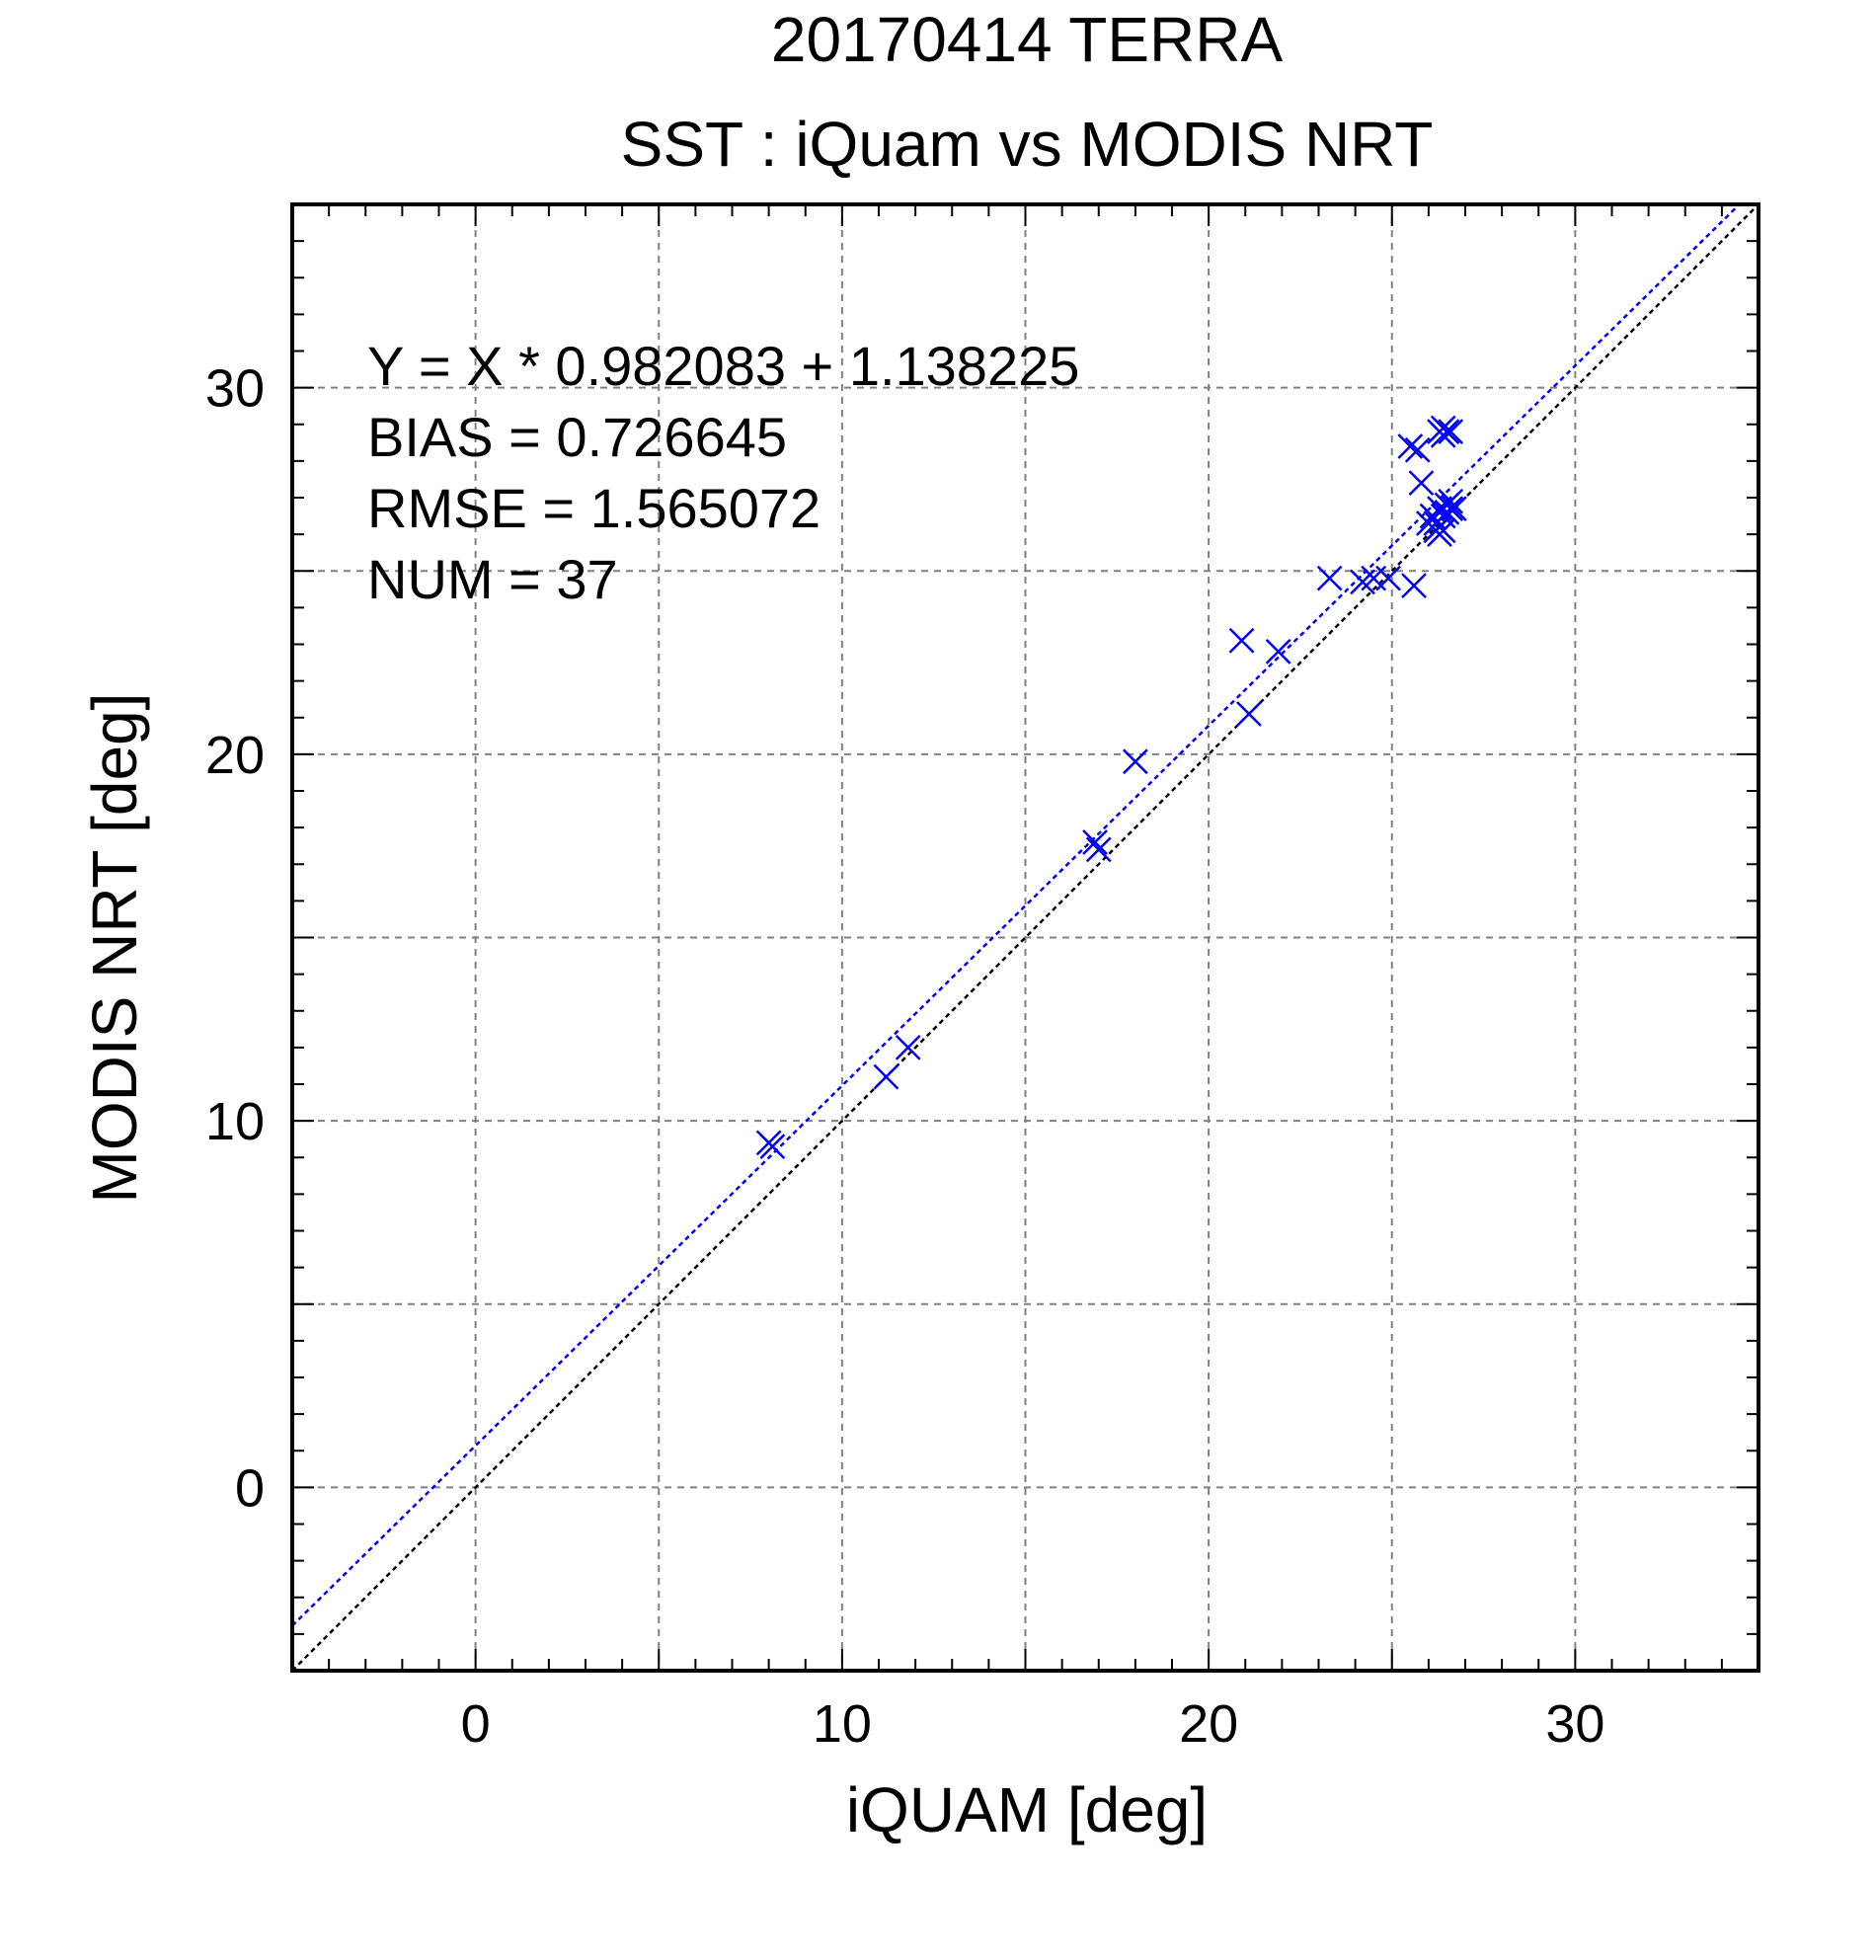  I want to click on x-tick-label: 10, so click(843, 1724).